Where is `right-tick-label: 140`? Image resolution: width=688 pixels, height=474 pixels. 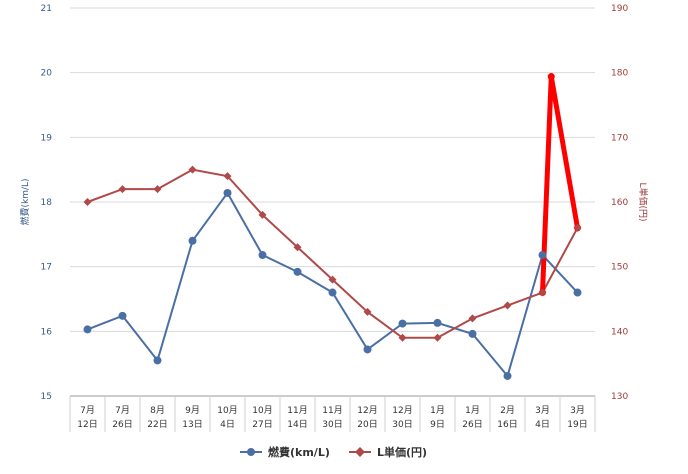 right-tick-label: 140 is located at coordinates (619, 332).